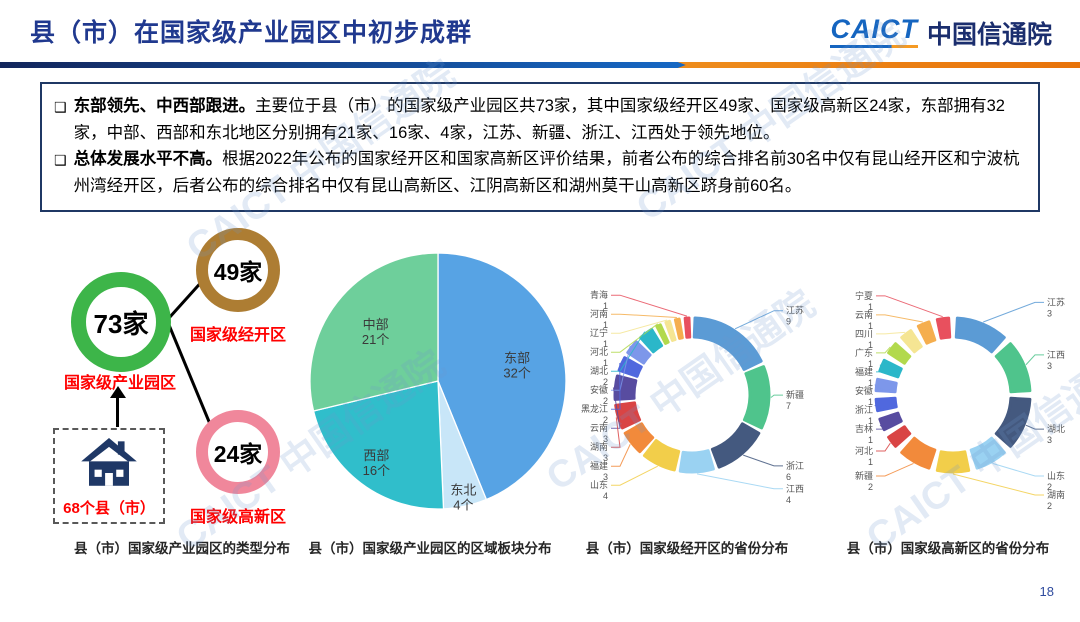  What do you see at coordinates (463, 497) in the screenshot?
I see `pie-label: 东北 4个` at bounding box center [463, 497].